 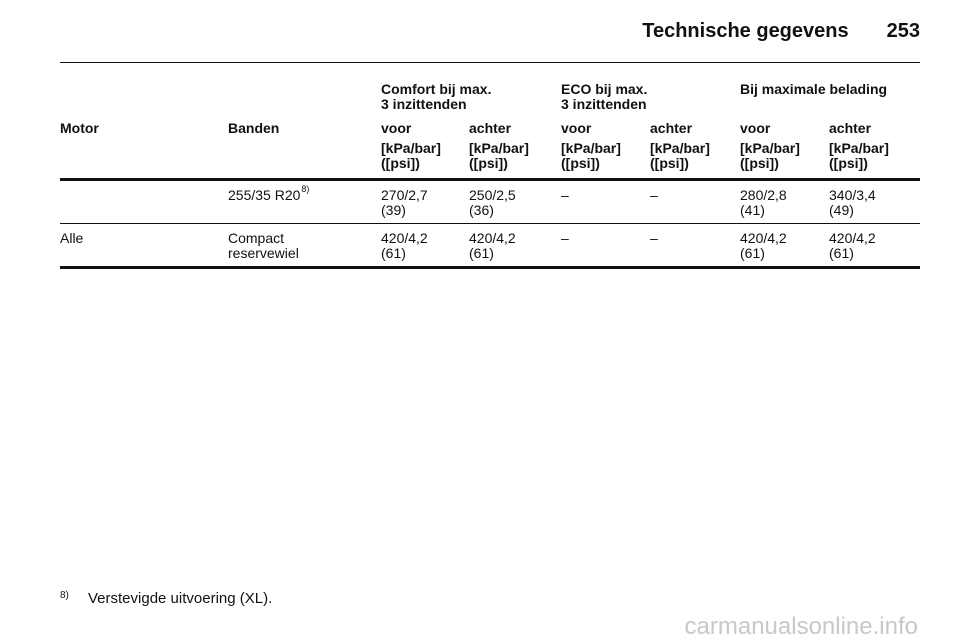 I want to click on pressure-cell: 340/3,4, so click(x=852, y=195).